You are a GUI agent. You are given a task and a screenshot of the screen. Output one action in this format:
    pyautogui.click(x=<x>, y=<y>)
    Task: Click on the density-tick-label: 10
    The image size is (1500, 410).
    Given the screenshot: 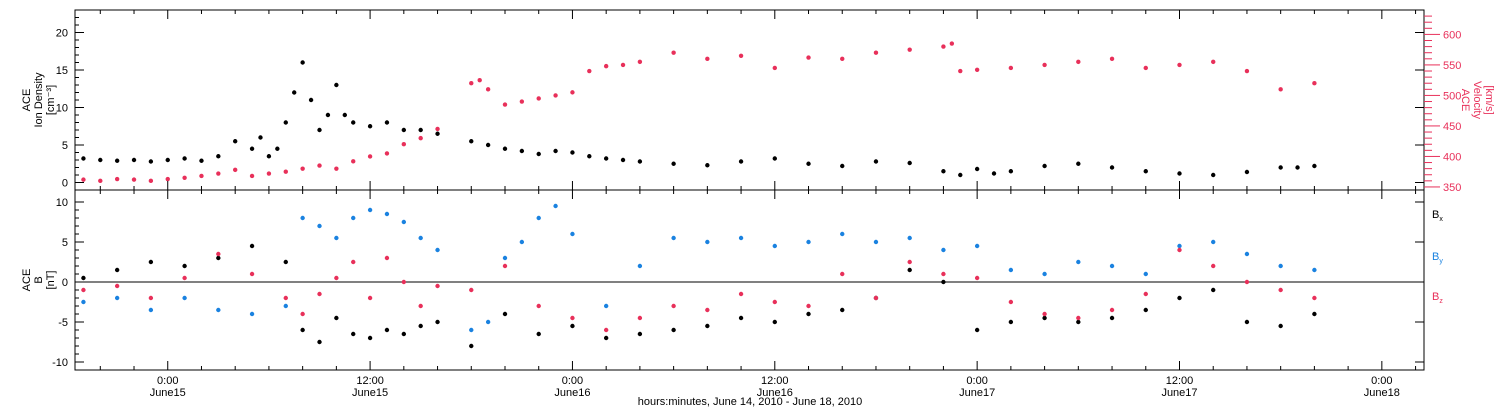 What is the action you would take?
    pyautogui.click(x=62, y=109)
    